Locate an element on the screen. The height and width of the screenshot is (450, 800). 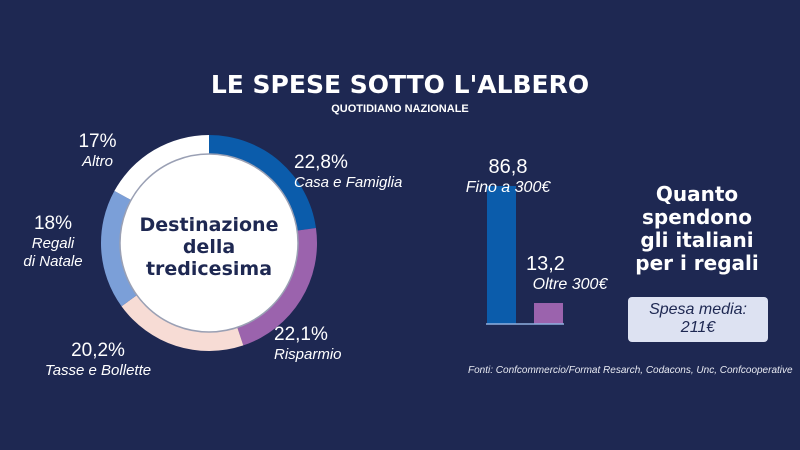
bar-label-fino: 86,8 Fino a 300€ is located at coordinates (508, 176).